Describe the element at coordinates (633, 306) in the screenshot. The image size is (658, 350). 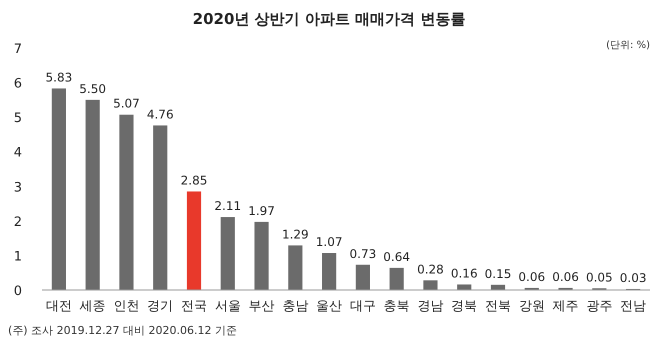
I see `x-tick-label: 전남` at that location.